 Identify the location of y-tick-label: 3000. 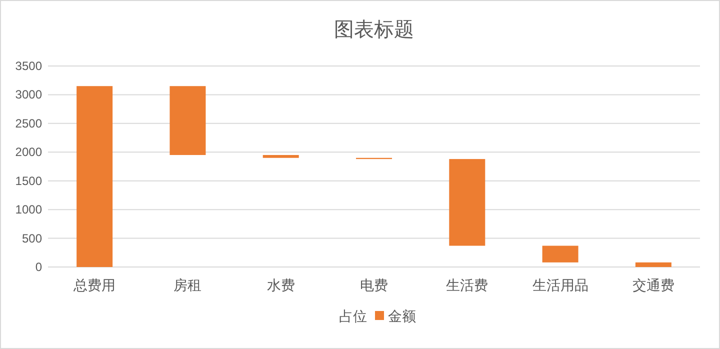
(28, 95).